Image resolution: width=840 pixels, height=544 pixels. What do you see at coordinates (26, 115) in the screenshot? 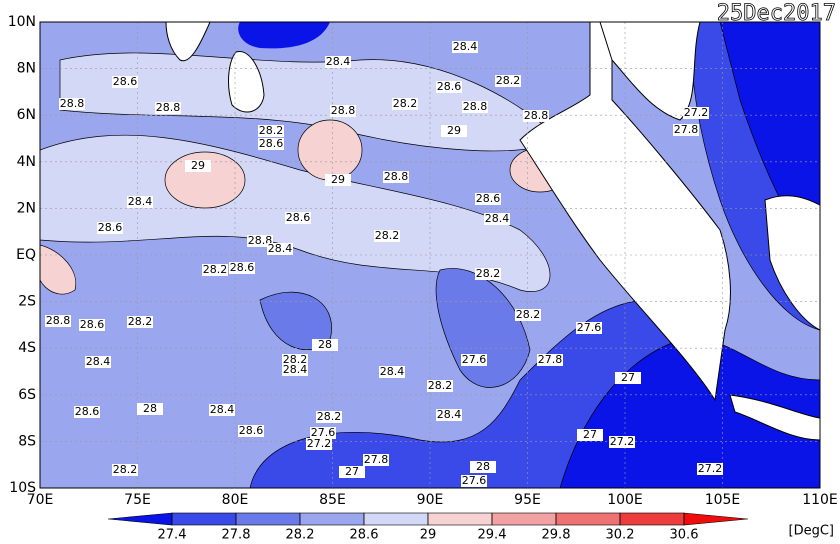
I see `lat-tick-label: 6N` at bounding box center [26, 115].